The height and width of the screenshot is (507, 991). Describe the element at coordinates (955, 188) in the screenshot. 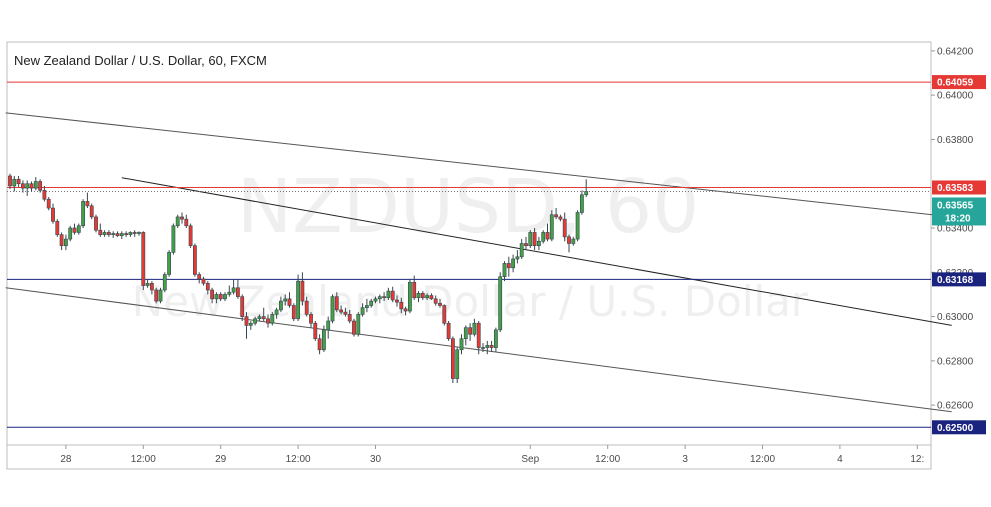

I see `level-badge-text: 0.63583` at that location.